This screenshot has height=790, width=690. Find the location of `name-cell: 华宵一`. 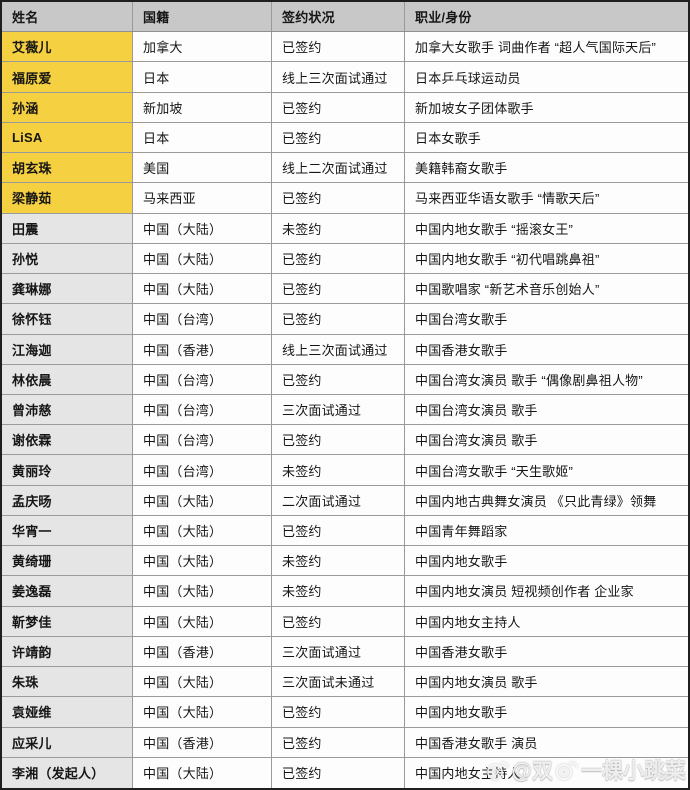

name-cell: 华宵一 is located at coordinates (67, 530).